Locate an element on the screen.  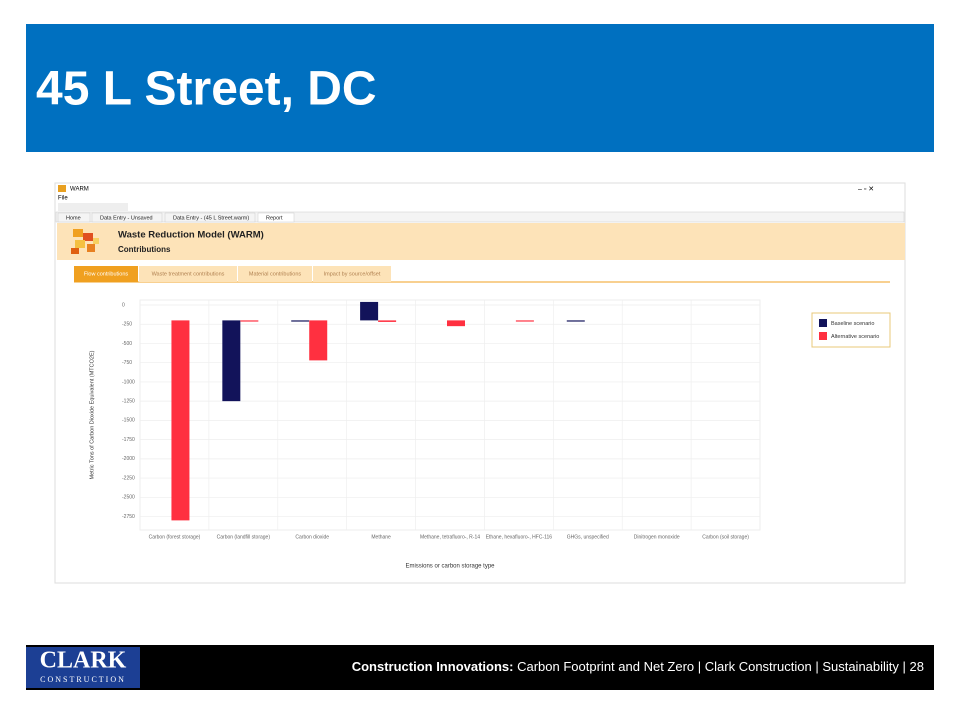
window-title: WARM is located at coordinates (79, 190).